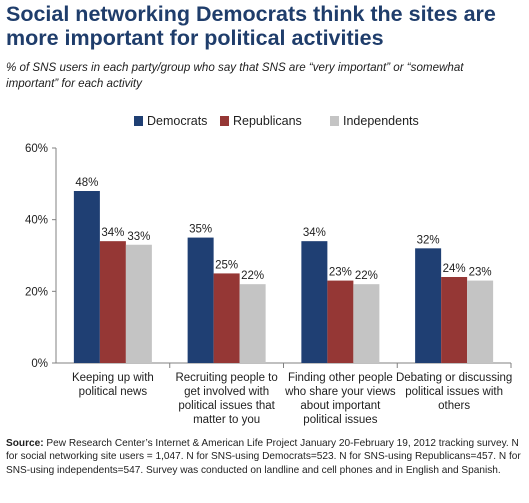  What do you see at coordinates (454, 269) in the screenshot?
I see `bar-value-label: 24%` at bounding box center [454, 269].